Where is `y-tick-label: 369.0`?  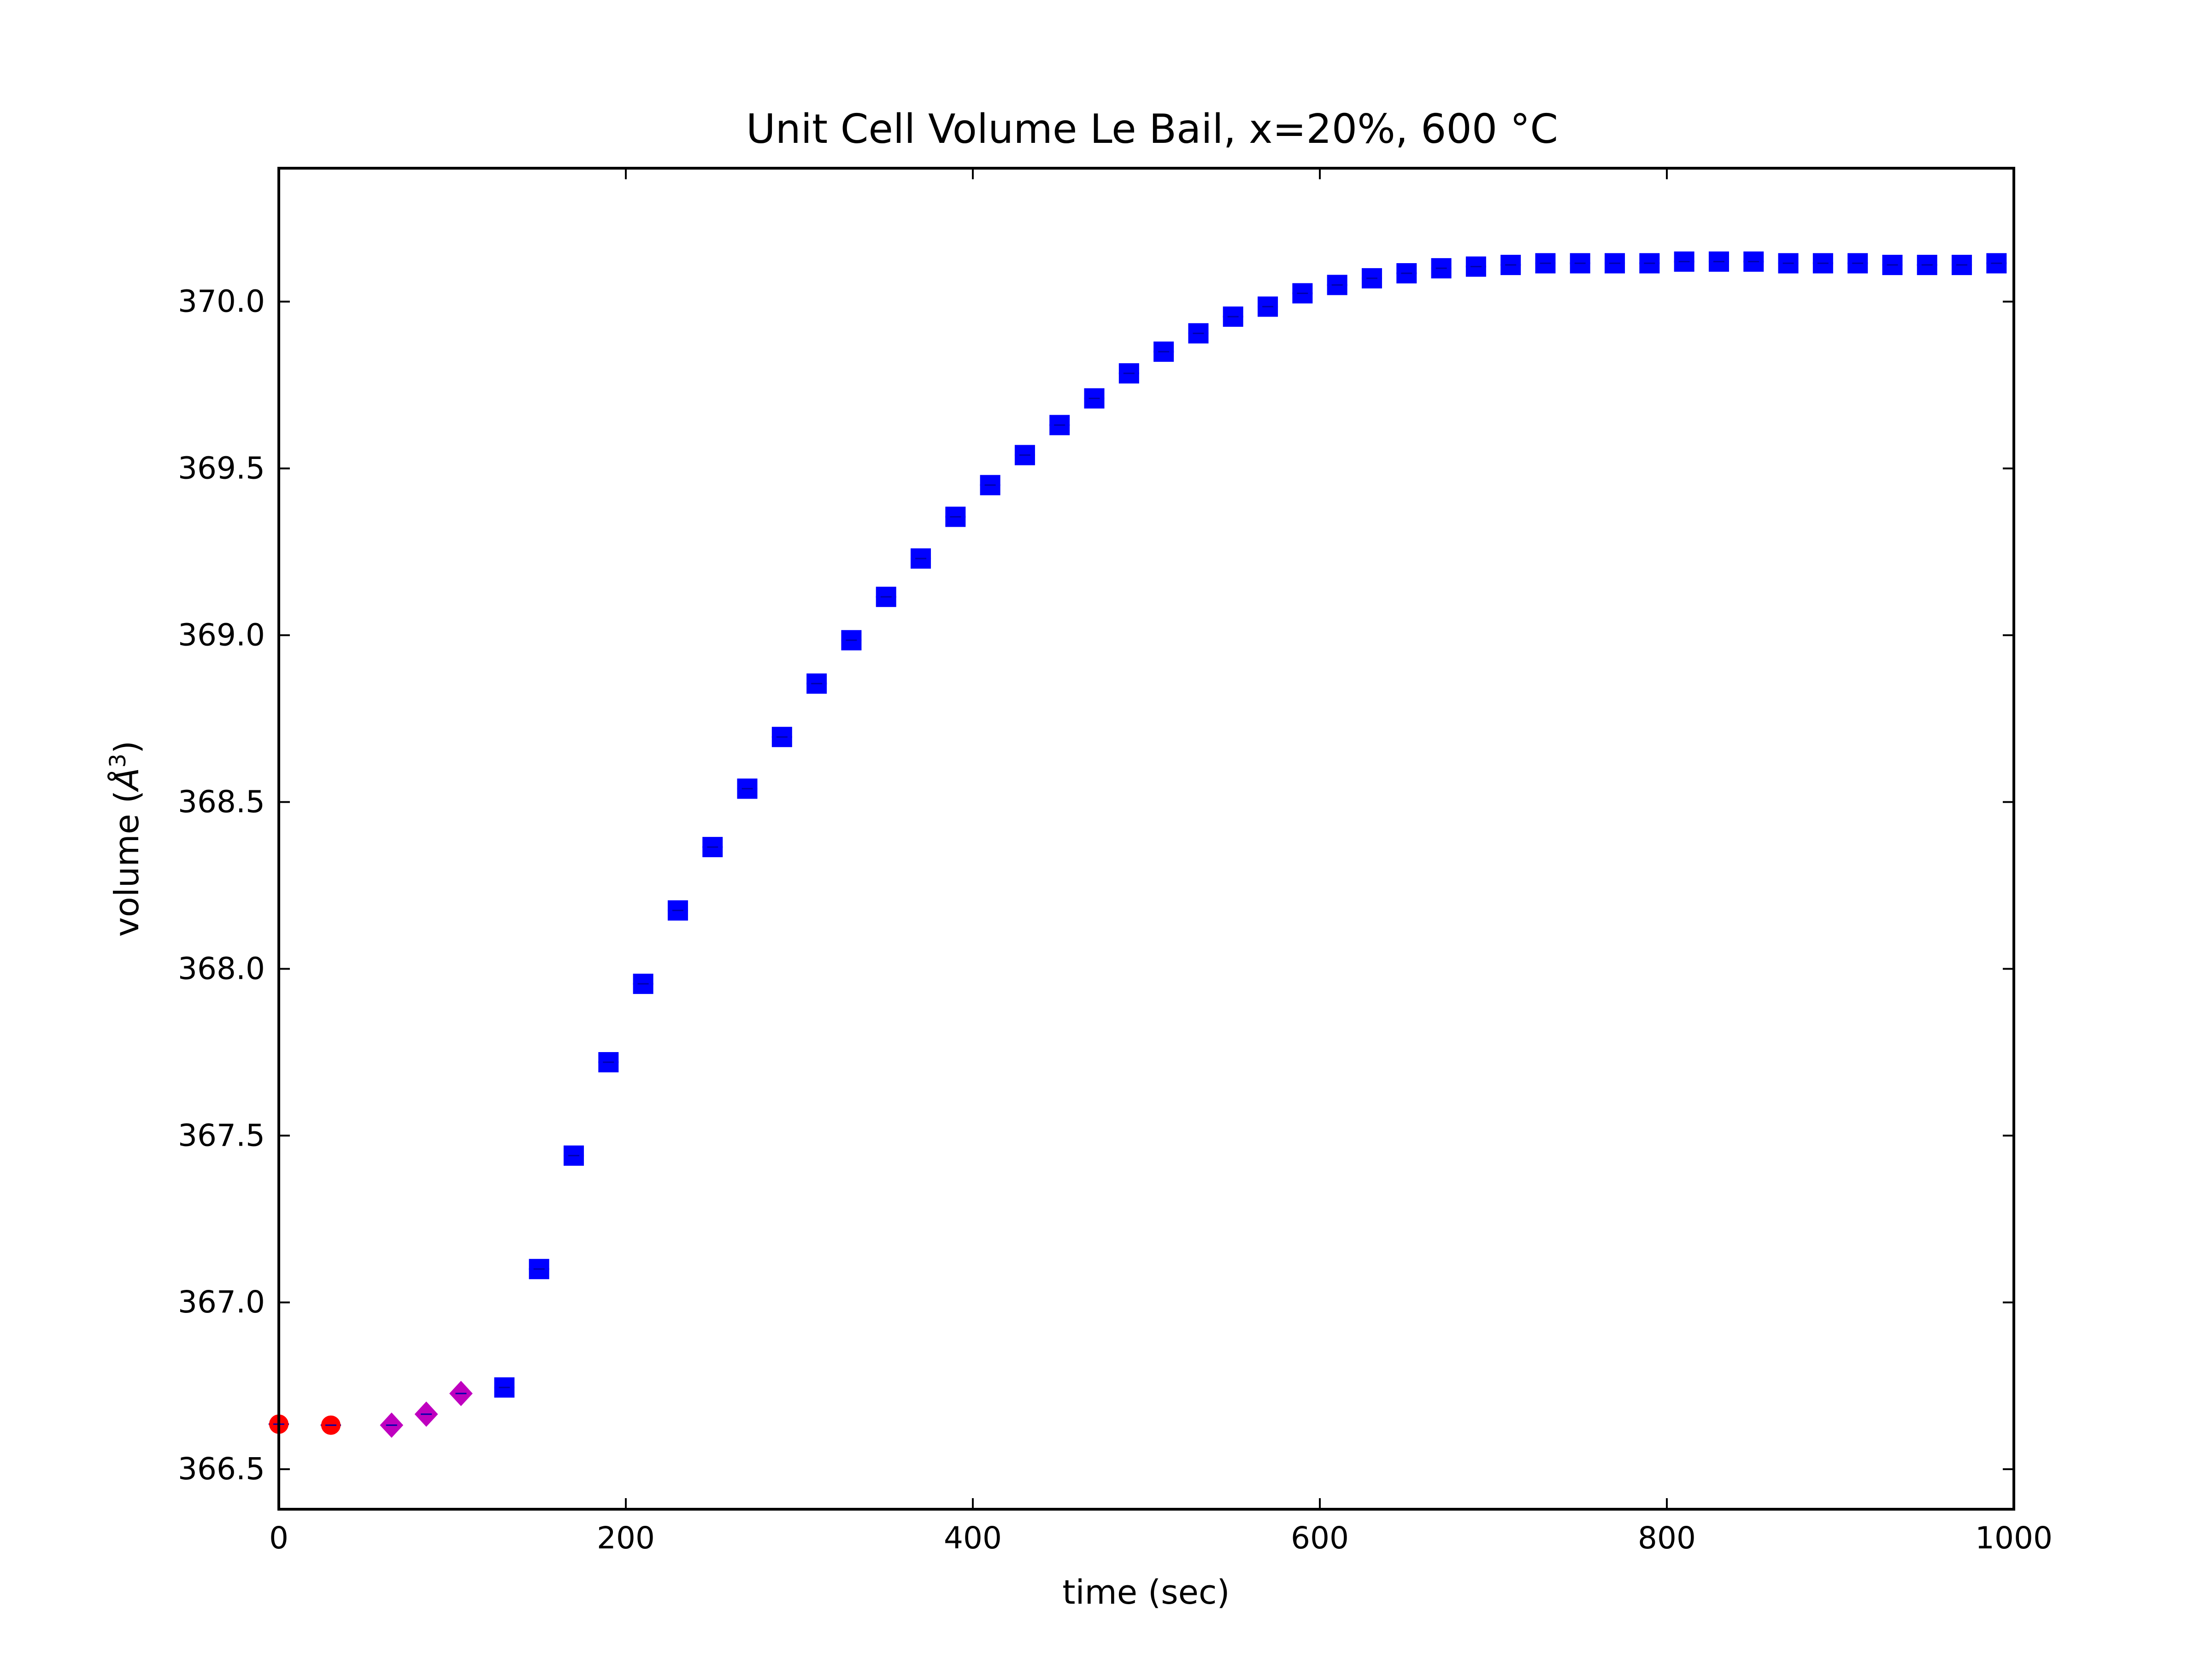 y-tick-label: 369.0 is located at coordinates (221, 635).